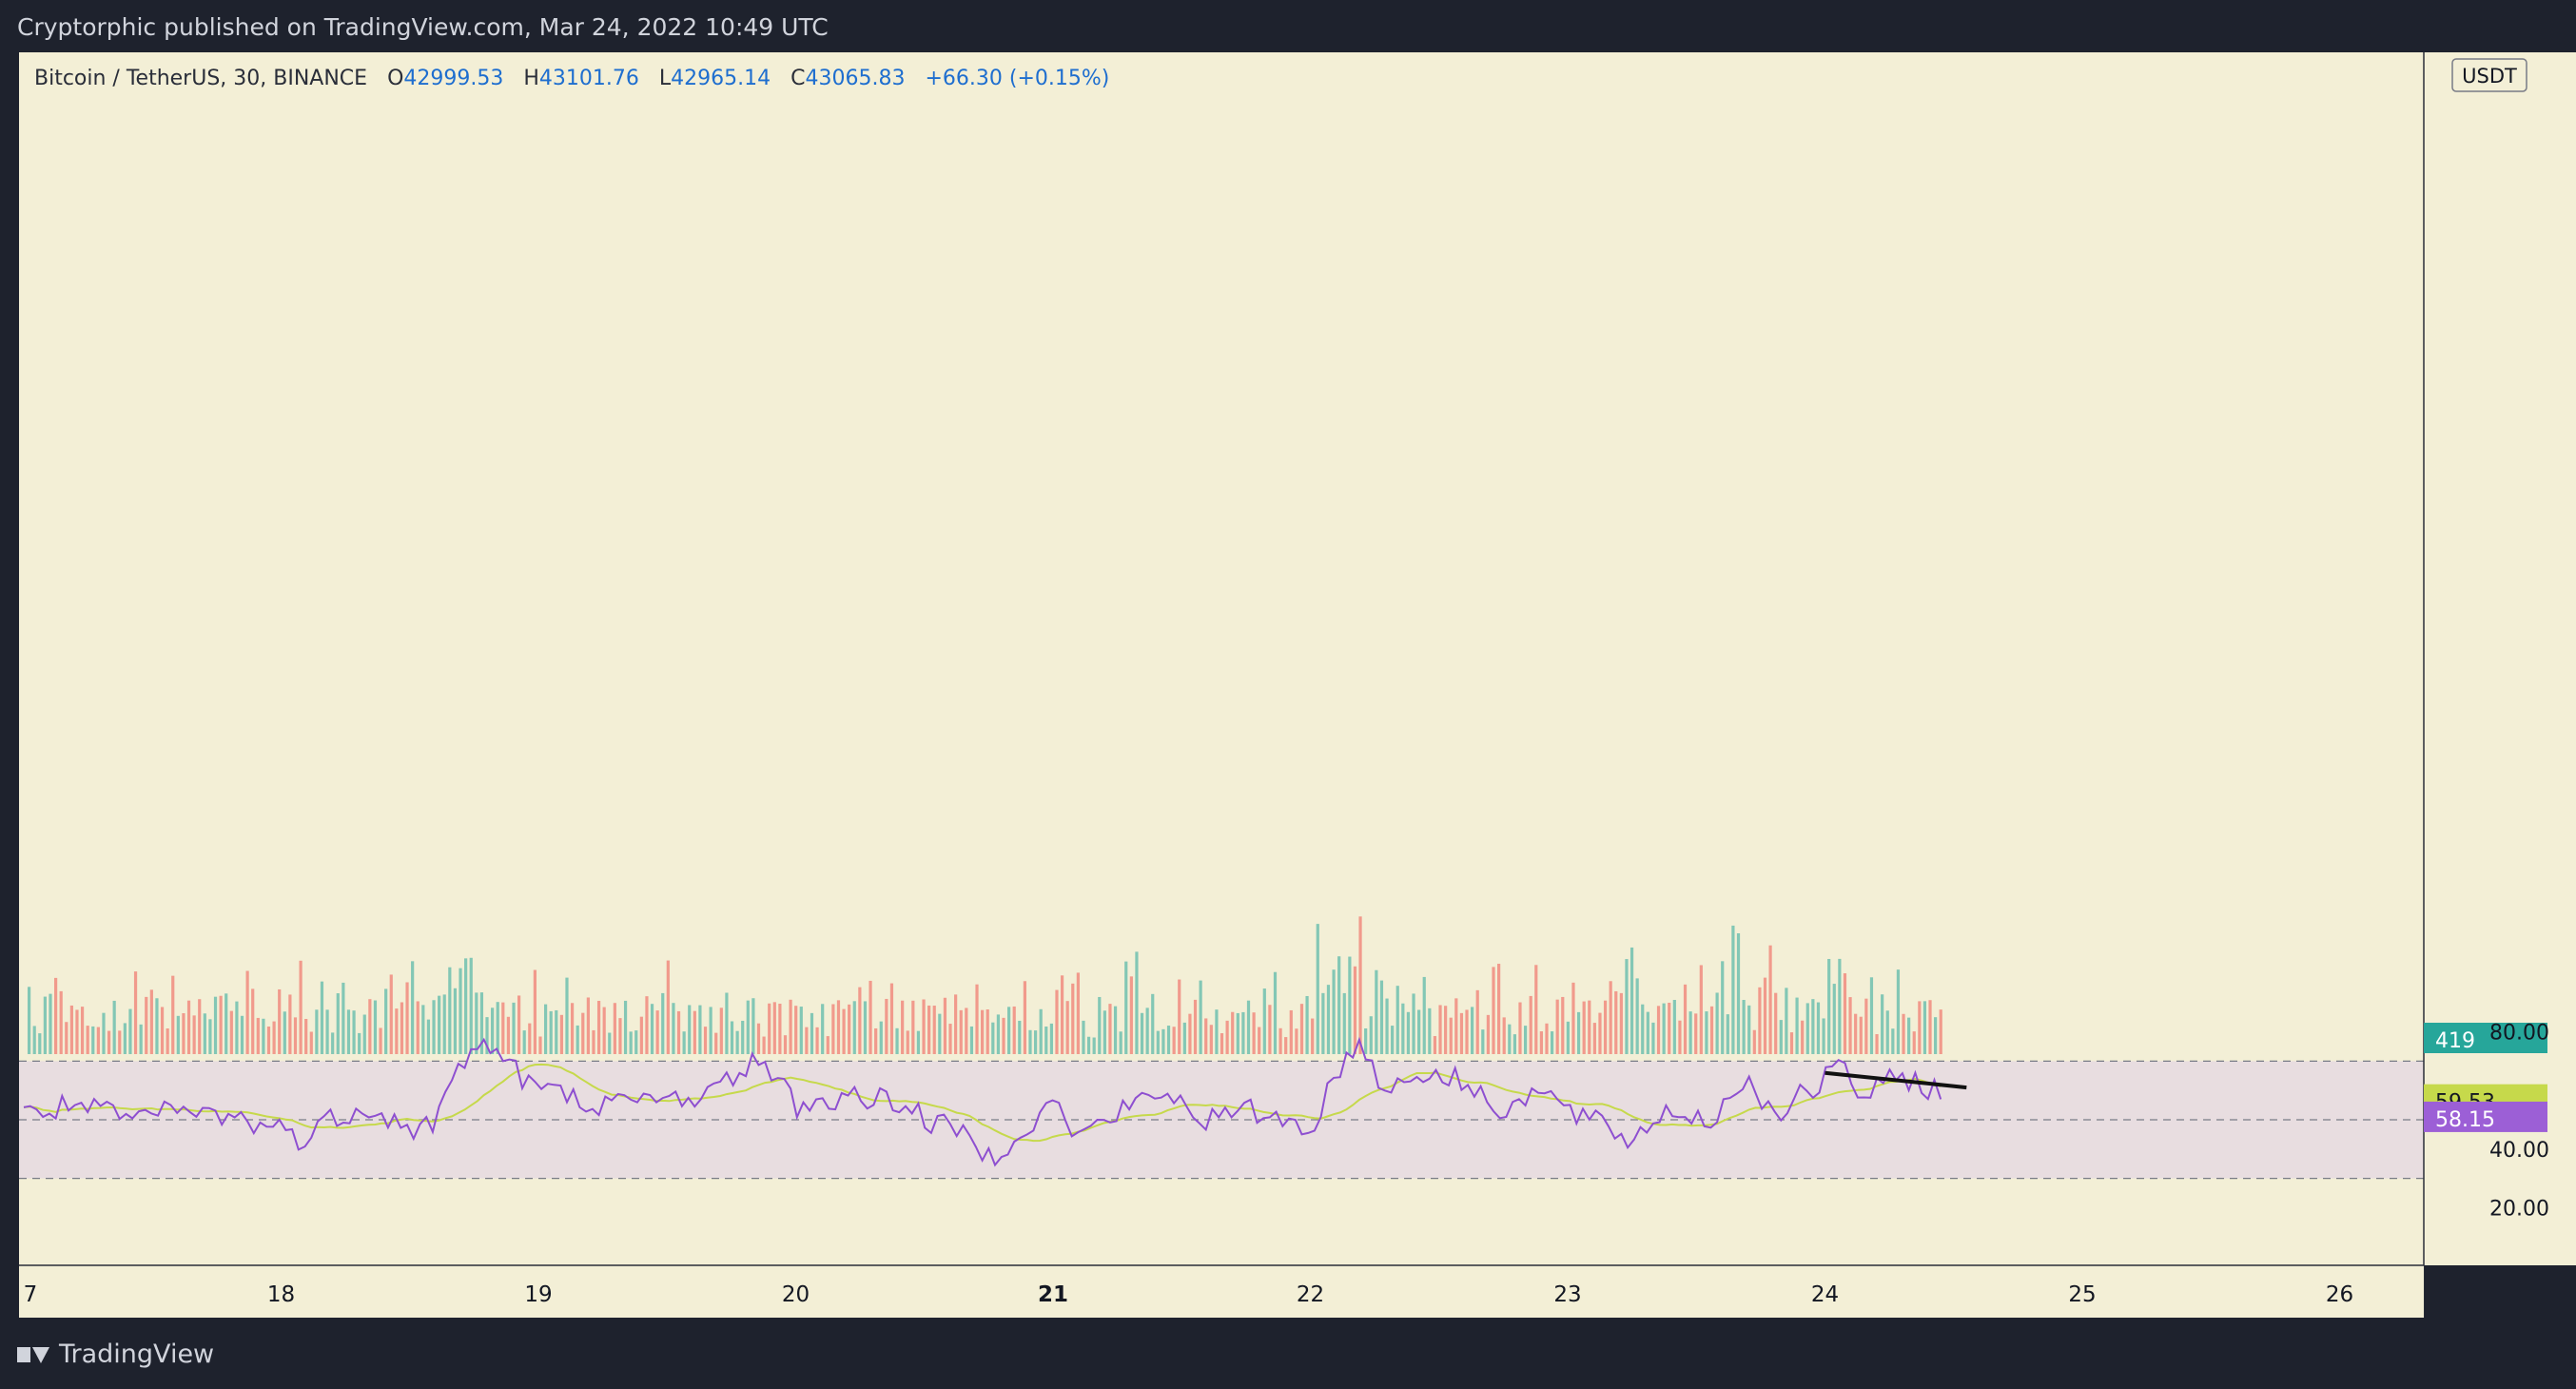 This screenshot has width=2576, height=1389. Describe the element at coordinates (1017, 78) in the screenshot. I see `change-value: +66.30 (+0.15%)` at that location.